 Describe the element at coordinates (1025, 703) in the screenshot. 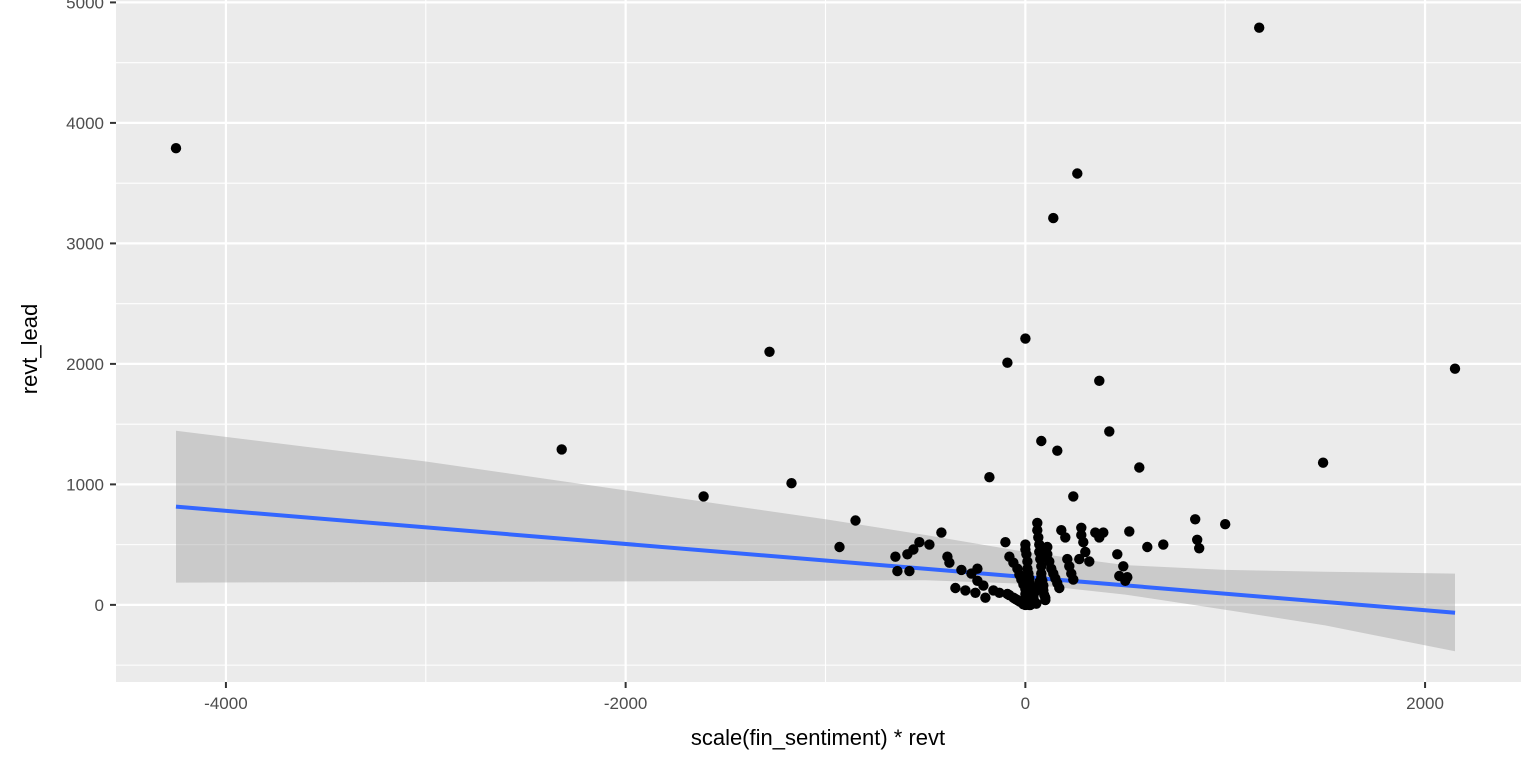

I see `x-tick-label: 0` at that location.